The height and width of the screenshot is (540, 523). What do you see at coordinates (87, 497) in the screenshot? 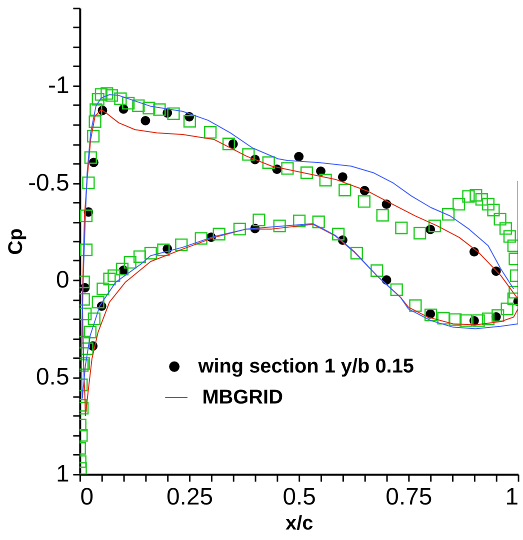
I see `x-tick-label: 0` at bounding box center [87, 497].